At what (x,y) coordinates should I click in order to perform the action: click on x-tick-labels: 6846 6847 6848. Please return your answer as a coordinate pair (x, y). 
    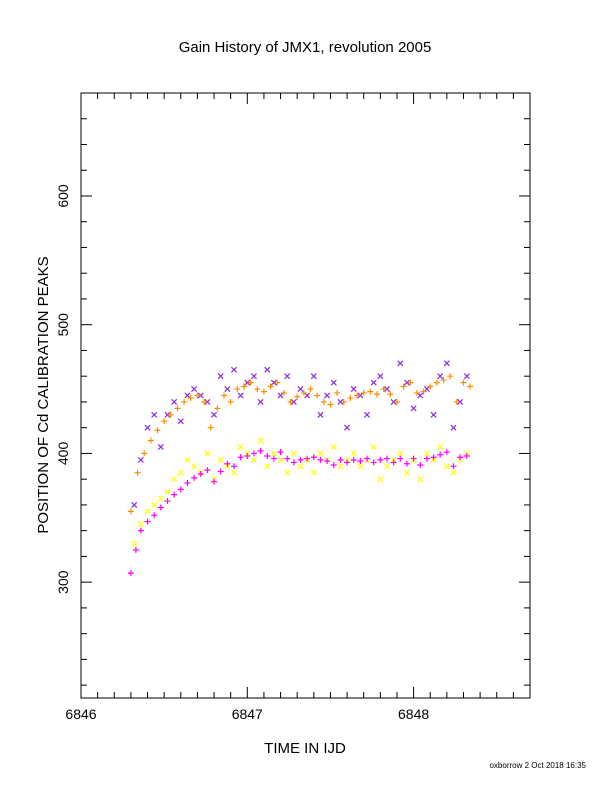
    Looking at the image, I should click on (247, 714).